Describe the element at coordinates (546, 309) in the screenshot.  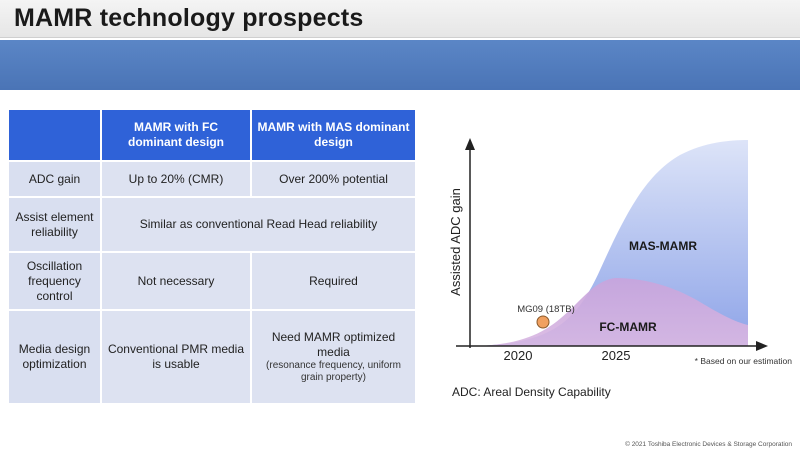
I see `mg09-annotation: MG09 (18TB)` at that location.